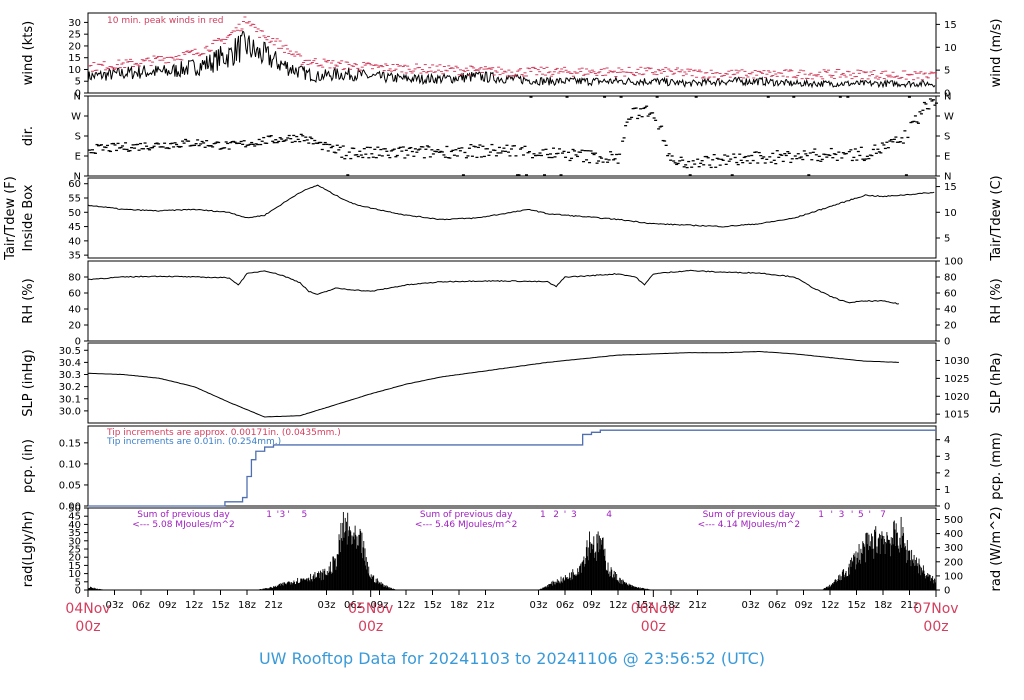  I want to click on day-label: 06Nov, so click(653, 609).